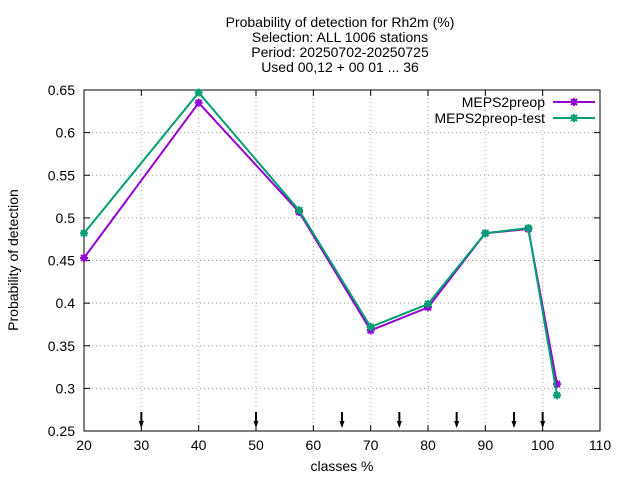  What do you see at coordinates (142, 445) in the screenshot?
I see `x-tick-label: 30` at bounding box center [142, 445].